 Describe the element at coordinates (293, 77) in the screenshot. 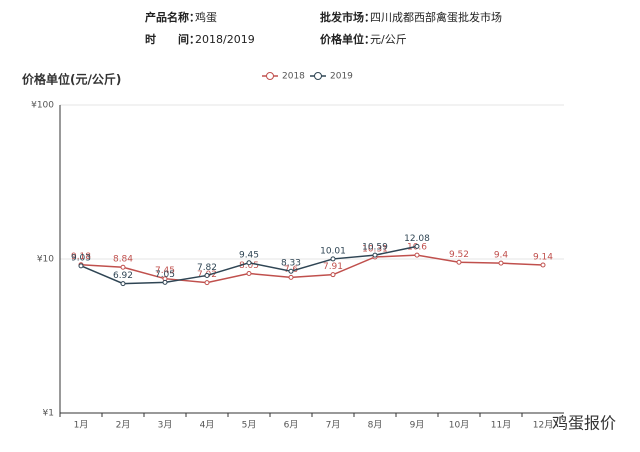

I see `legend-label: 2018` at that location.